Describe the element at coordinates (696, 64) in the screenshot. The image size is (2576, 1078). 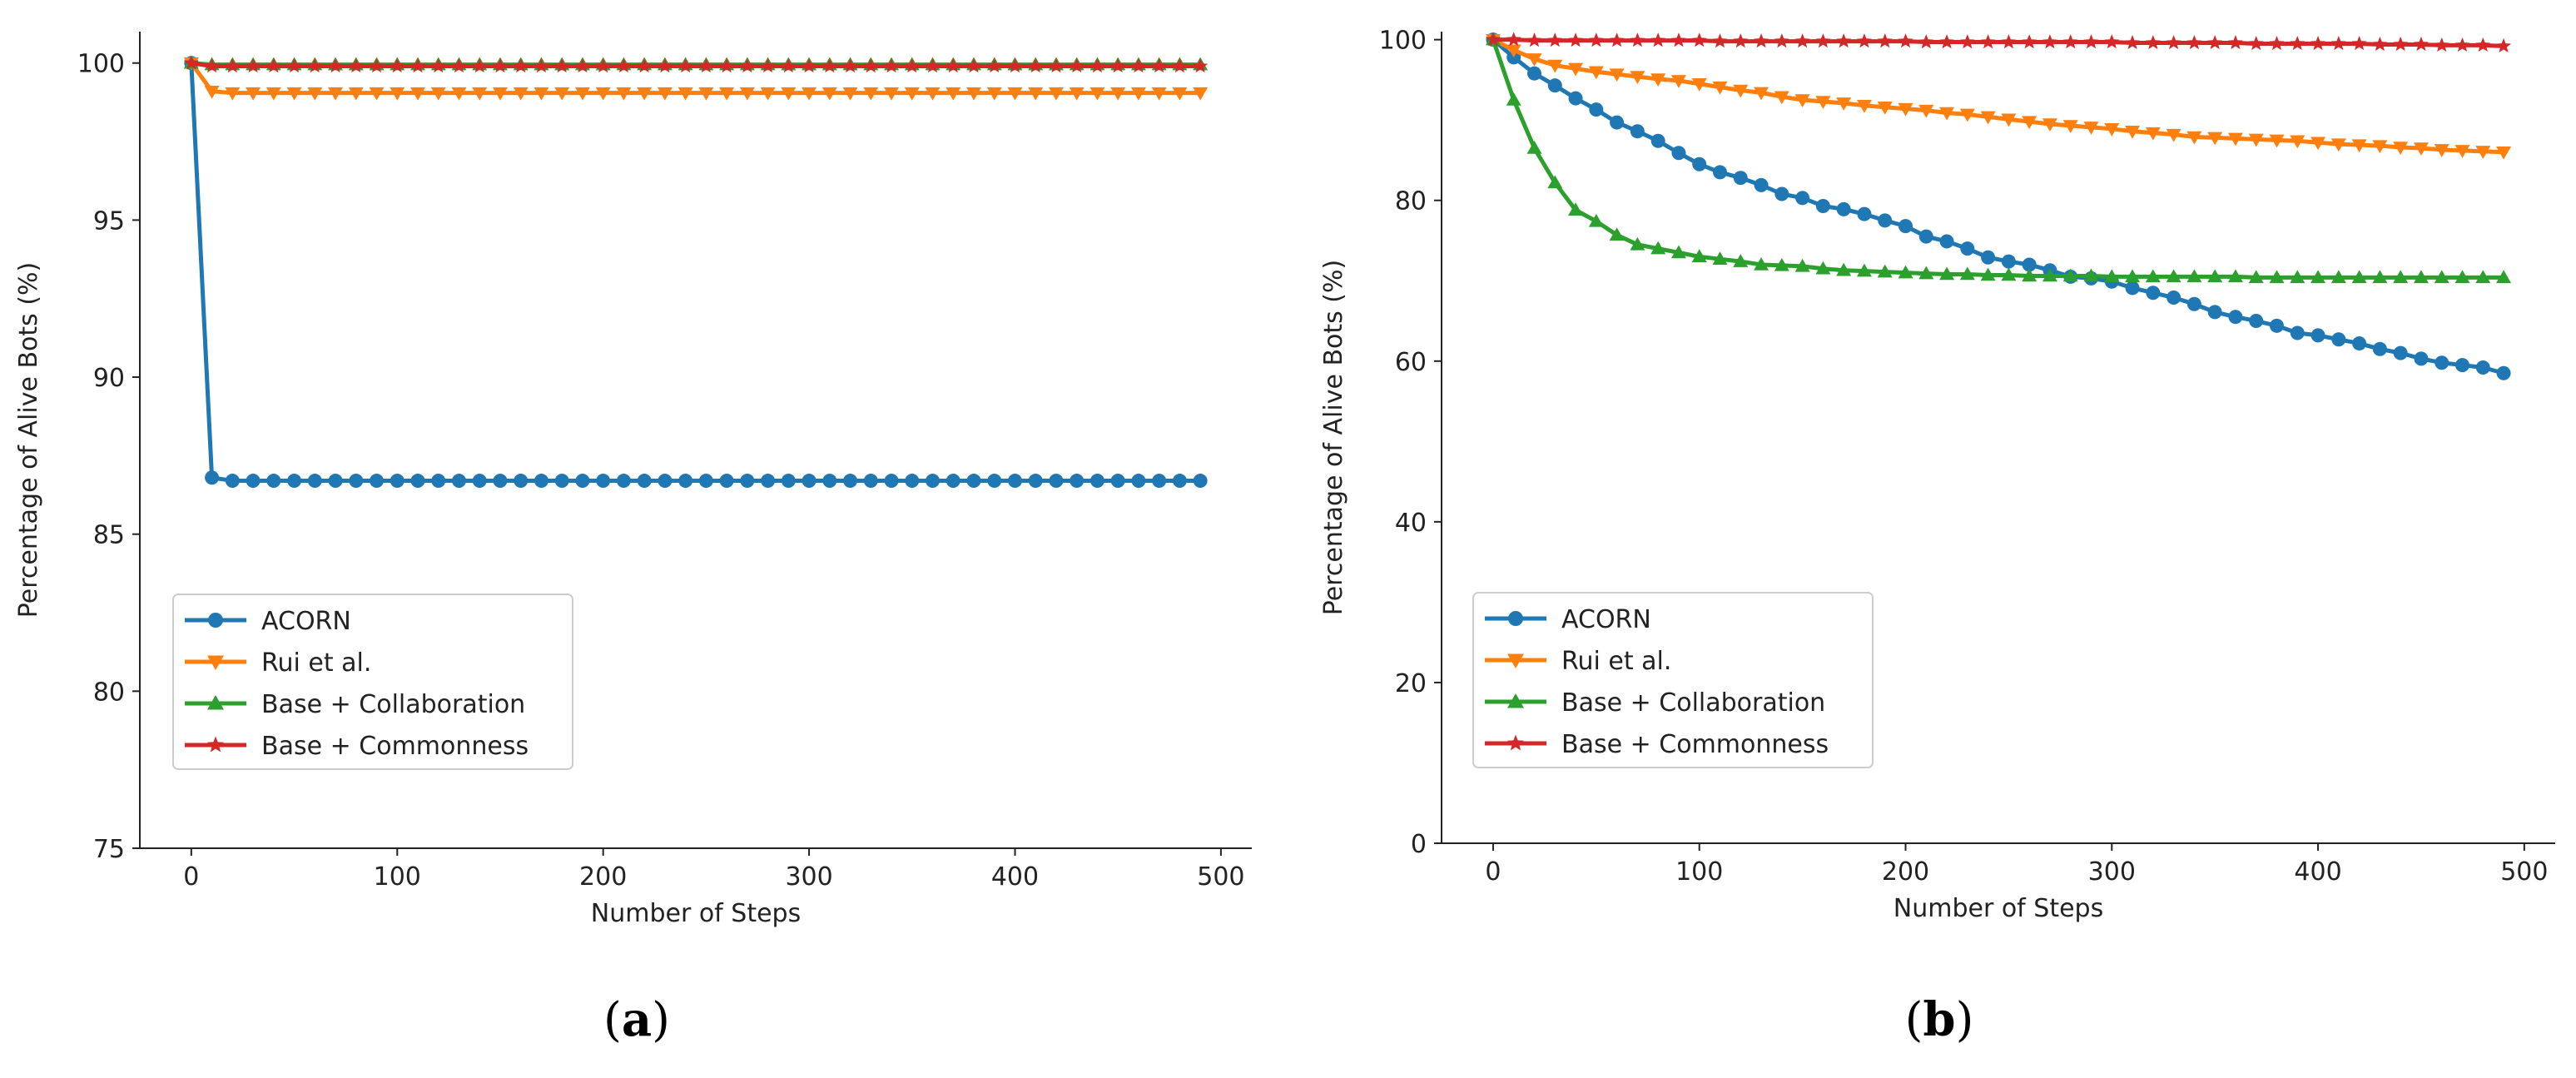
I see `series-base-commonness` at that location.